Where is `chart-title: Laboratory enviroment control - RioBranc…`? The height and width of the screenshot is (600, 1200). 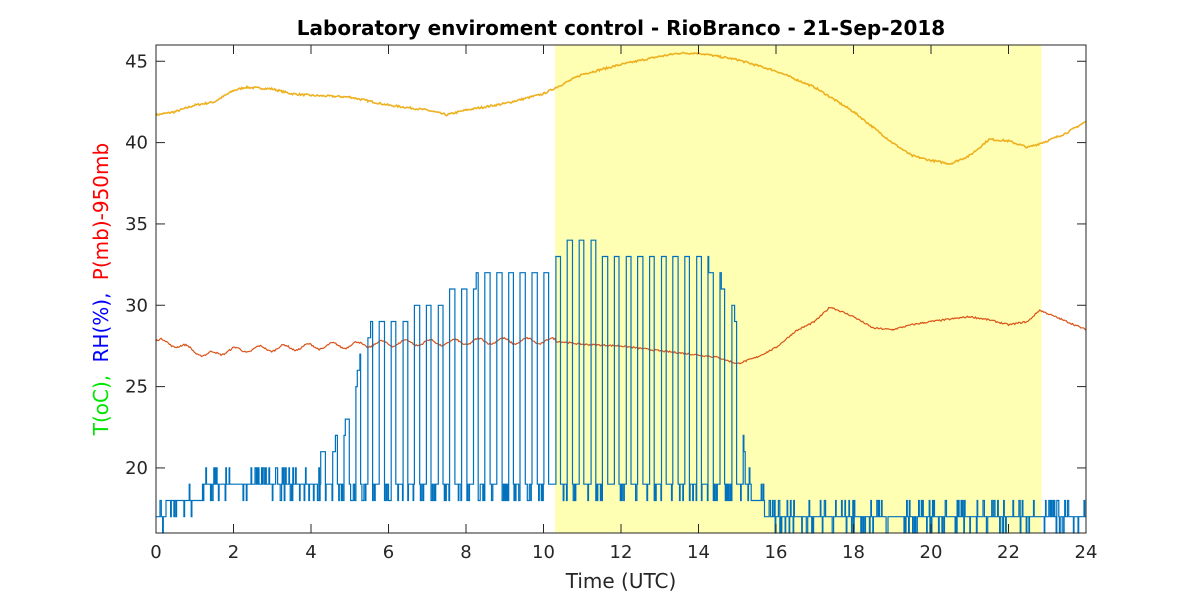
chart-title: Laboratory enviroment control - RioBranc… is located at coordinates (621, 28).